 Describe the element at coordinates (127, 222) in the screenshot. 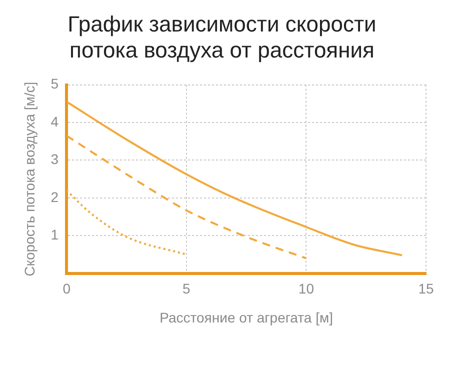

I see `line-series` at that location.